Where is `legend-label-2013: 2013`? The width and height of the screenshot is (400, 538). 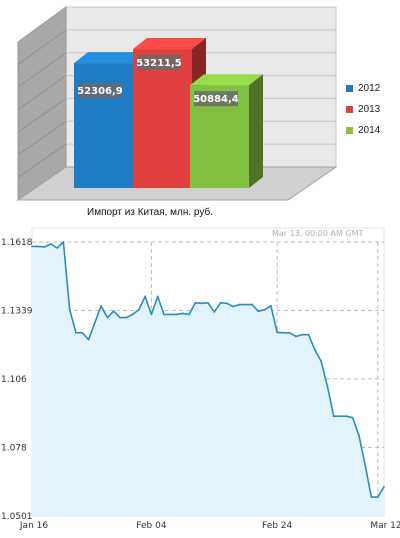 legend-label-2013: 2013 is located at coordinates (369, 109).